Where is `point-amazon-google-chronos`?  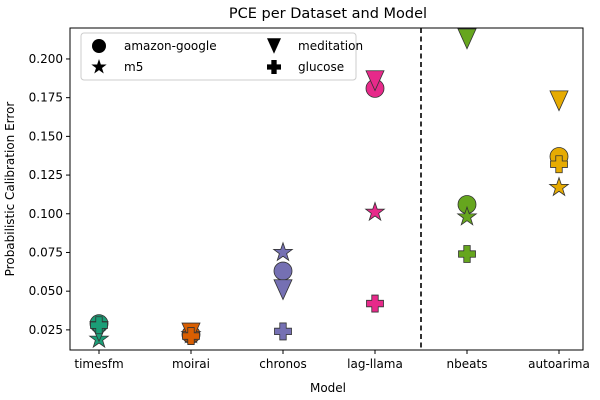 point-amazon-google-chronos is located at coordinates (283, 271).